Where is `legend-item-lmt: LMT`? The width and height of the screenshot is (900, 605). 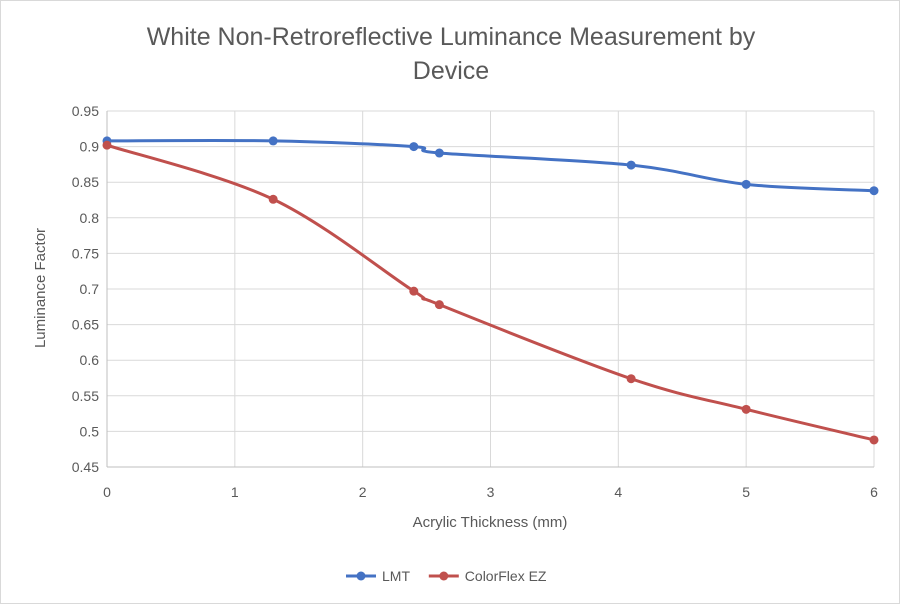
legend-item-lmt: LMT is located at coordinates (378, 576).